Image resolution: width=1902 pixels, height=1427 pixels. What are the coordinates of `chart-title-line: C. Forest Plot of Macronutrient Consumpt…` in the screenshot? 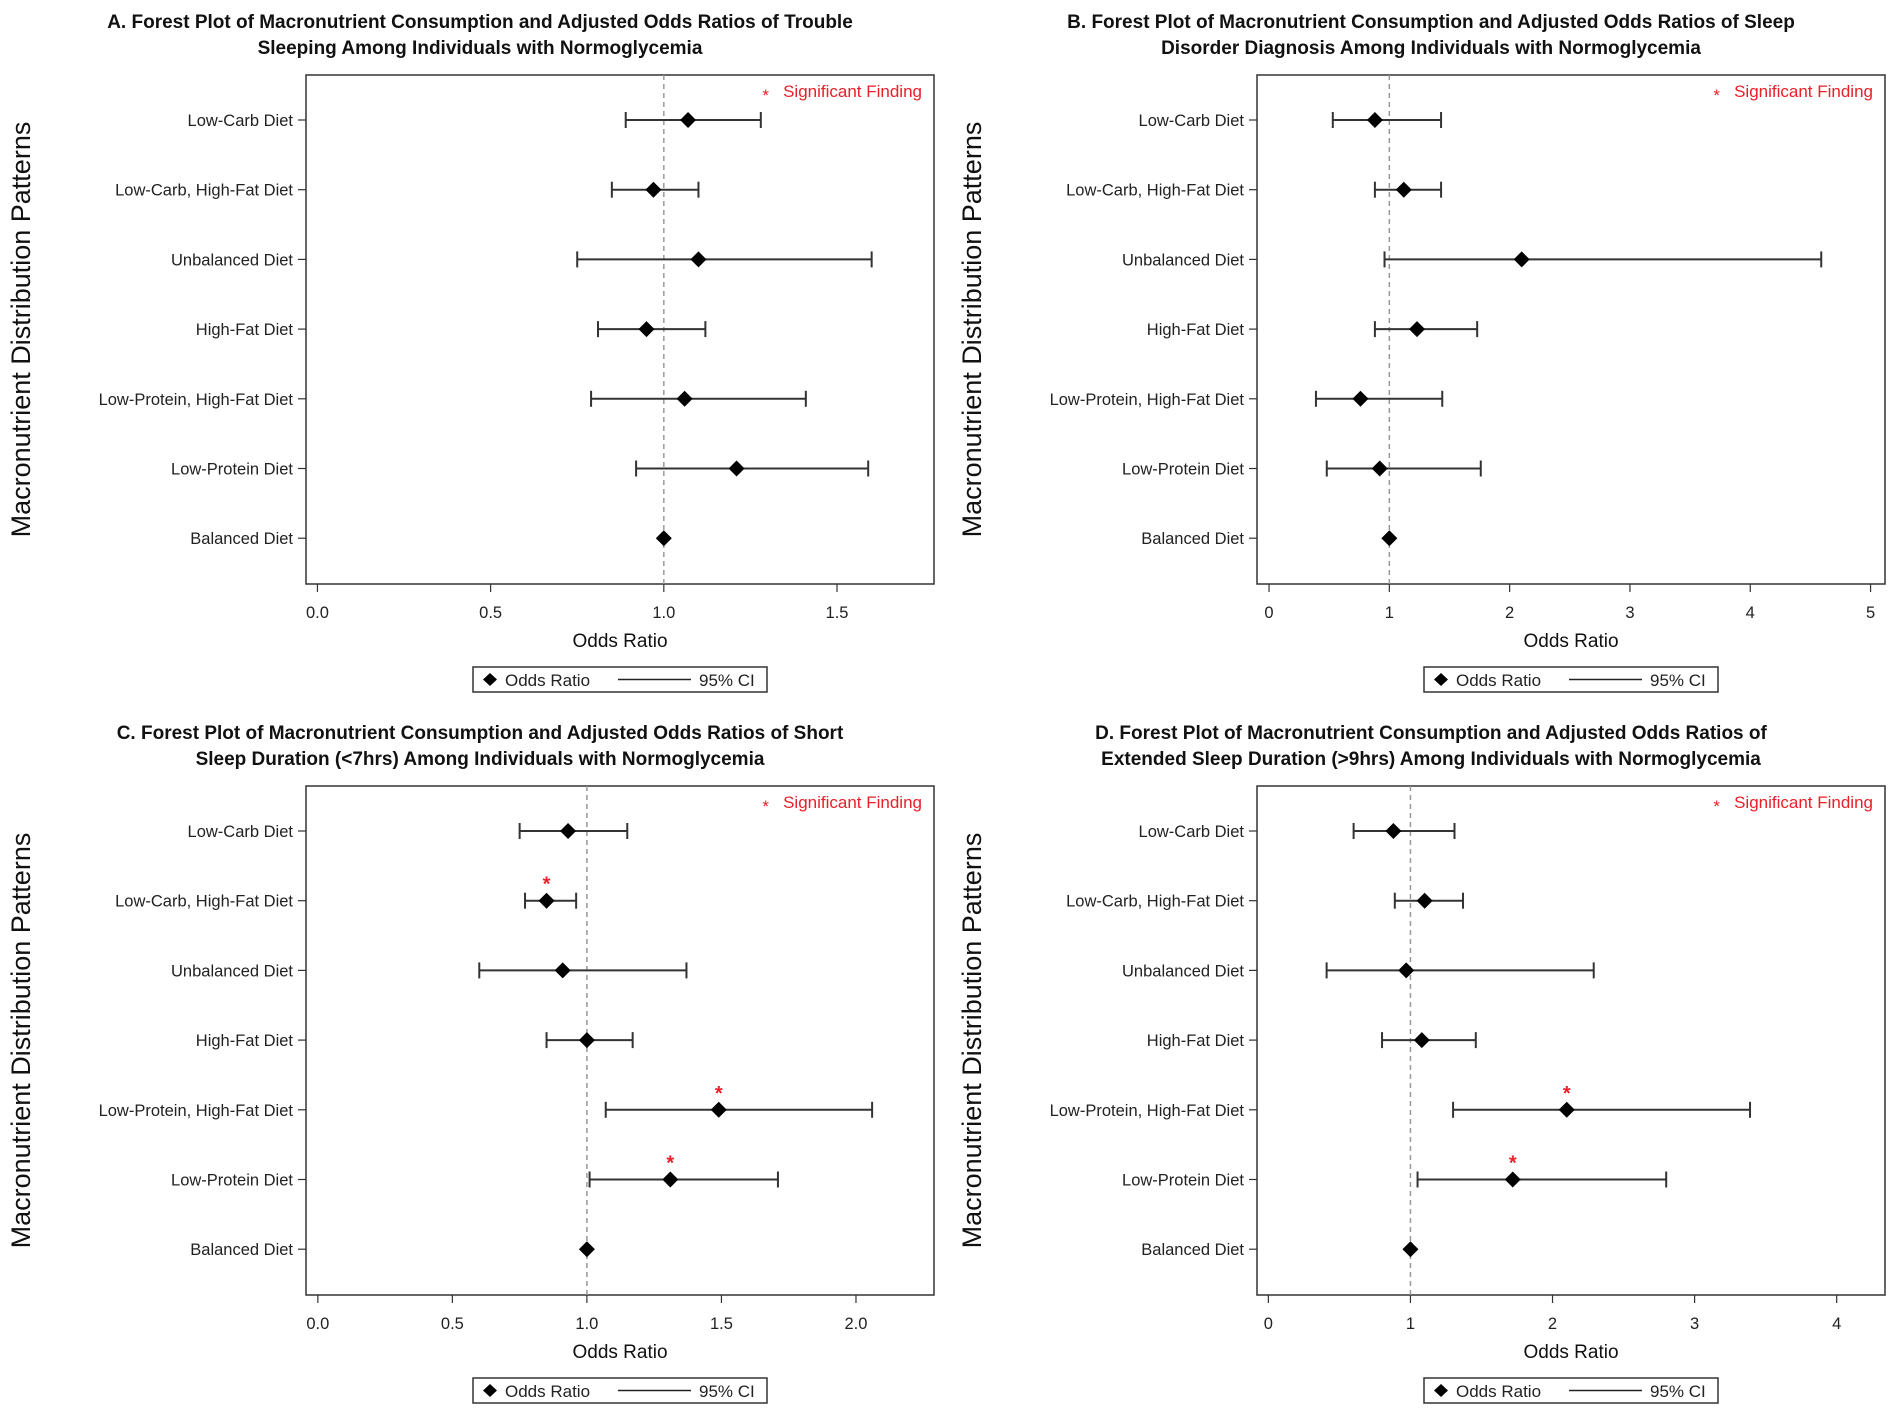 It's located at (480, 733).